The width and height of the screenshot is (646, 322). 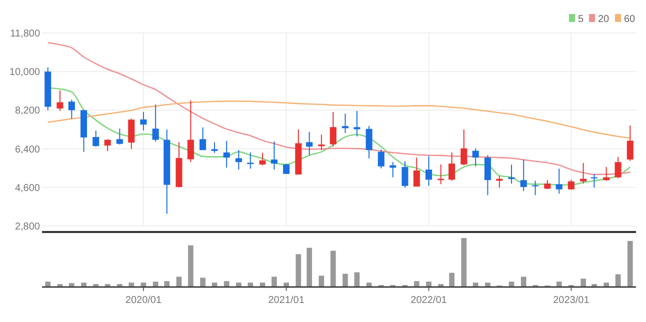 What do you see at coordinates (25, 34) in the screenshot?
I see `y-tick-label: 11,800` at bounding box center [25, 34].